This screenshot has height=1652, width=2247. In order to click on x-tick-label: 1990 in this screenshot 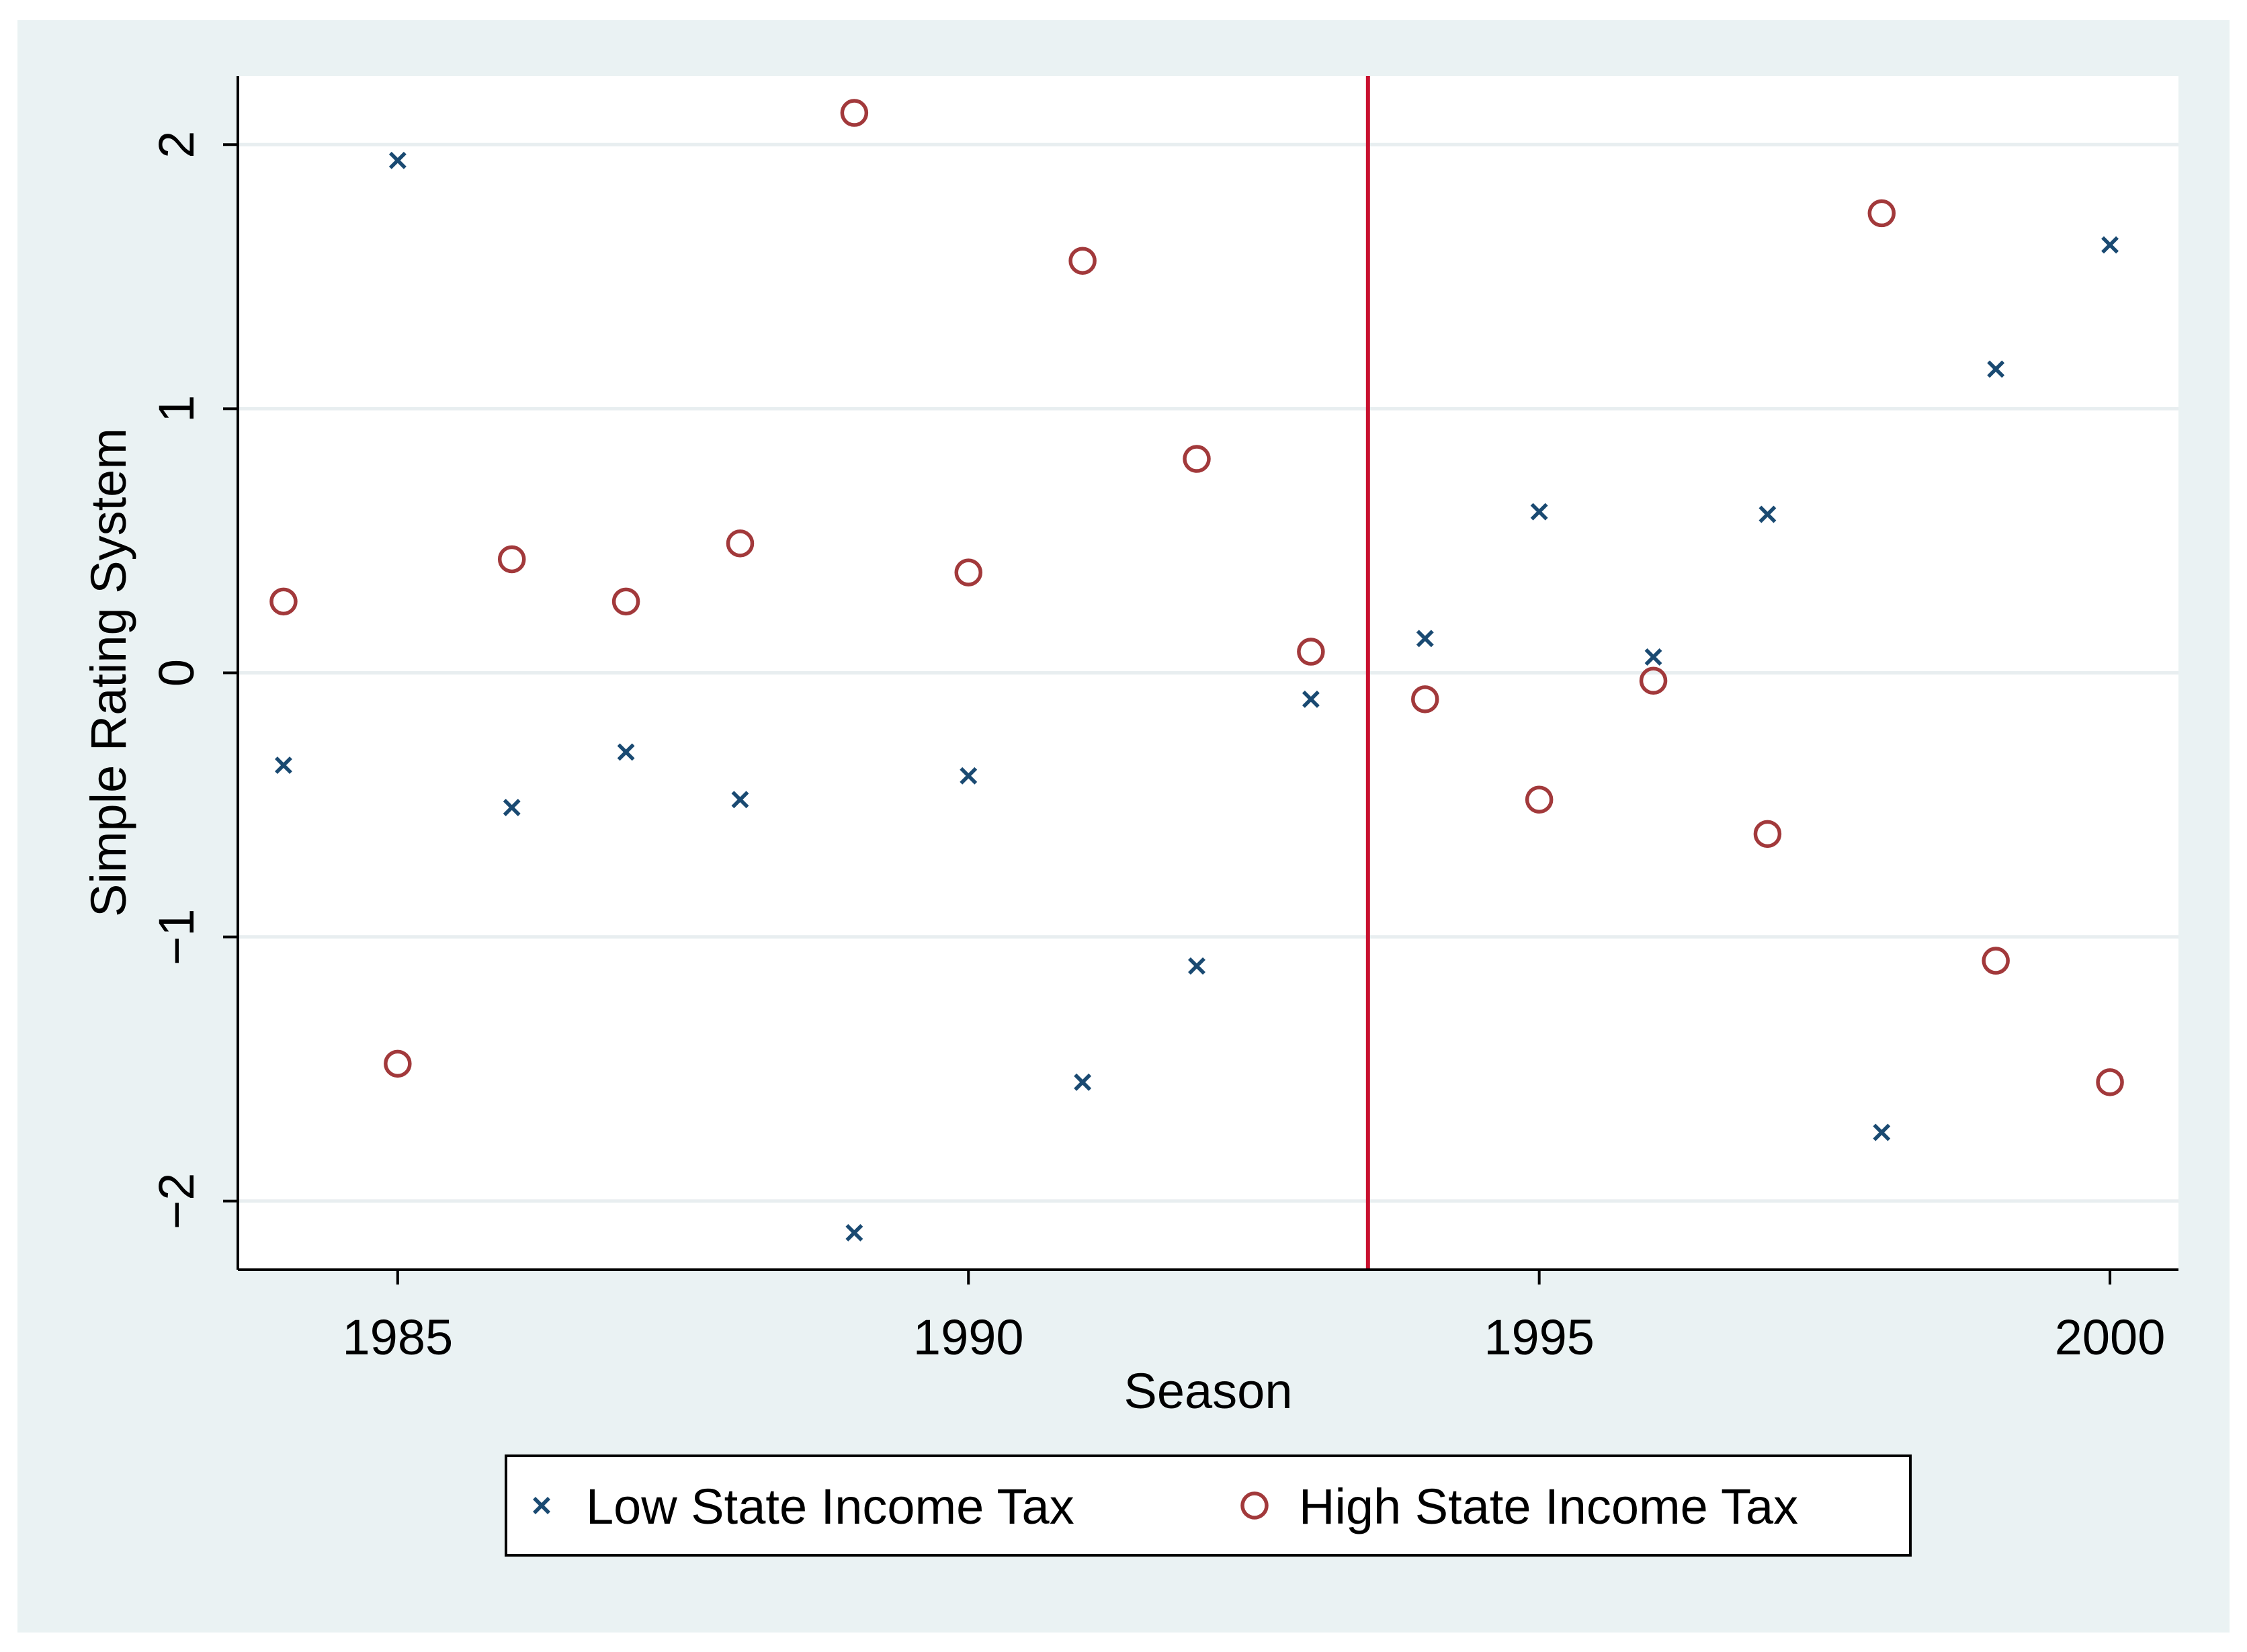, I will do `click(968, 1337)`.